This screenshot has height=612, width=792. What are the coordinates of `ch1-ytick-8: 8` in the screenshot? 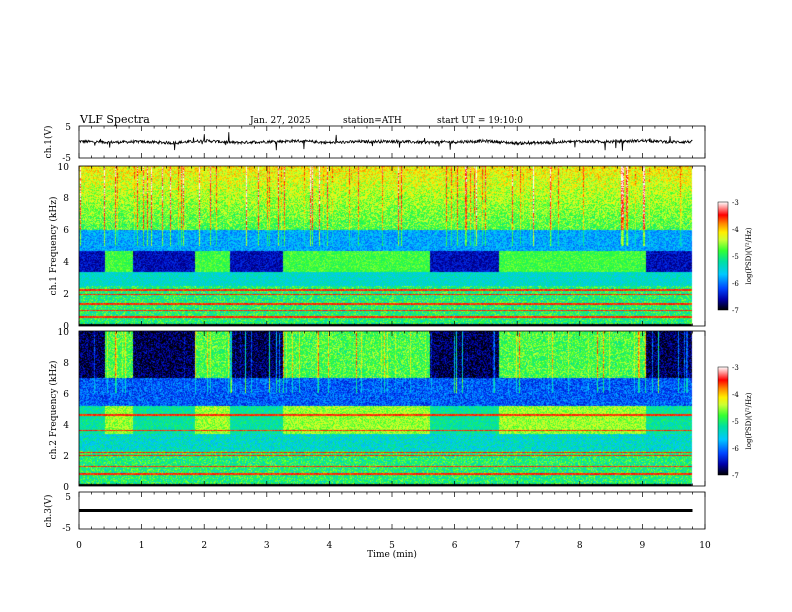 It's located at (66, 199).